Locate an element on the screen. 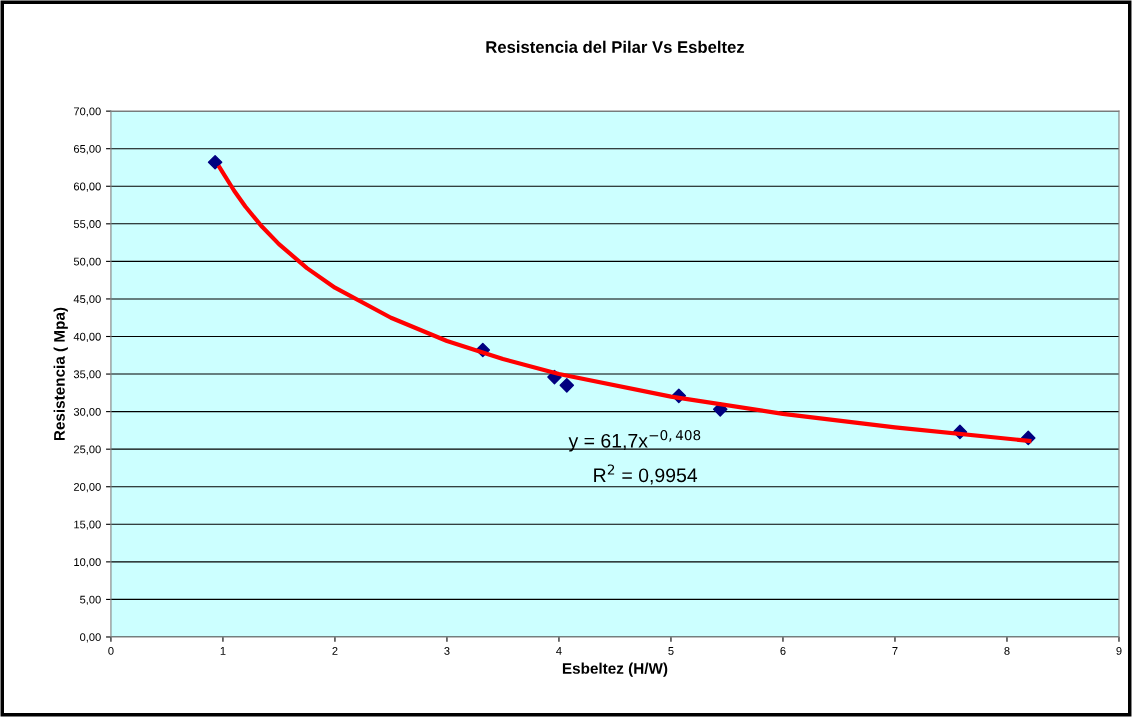  annotation: y = 61,7x$^{−0,408}$ is located at coordinates (634, 440).